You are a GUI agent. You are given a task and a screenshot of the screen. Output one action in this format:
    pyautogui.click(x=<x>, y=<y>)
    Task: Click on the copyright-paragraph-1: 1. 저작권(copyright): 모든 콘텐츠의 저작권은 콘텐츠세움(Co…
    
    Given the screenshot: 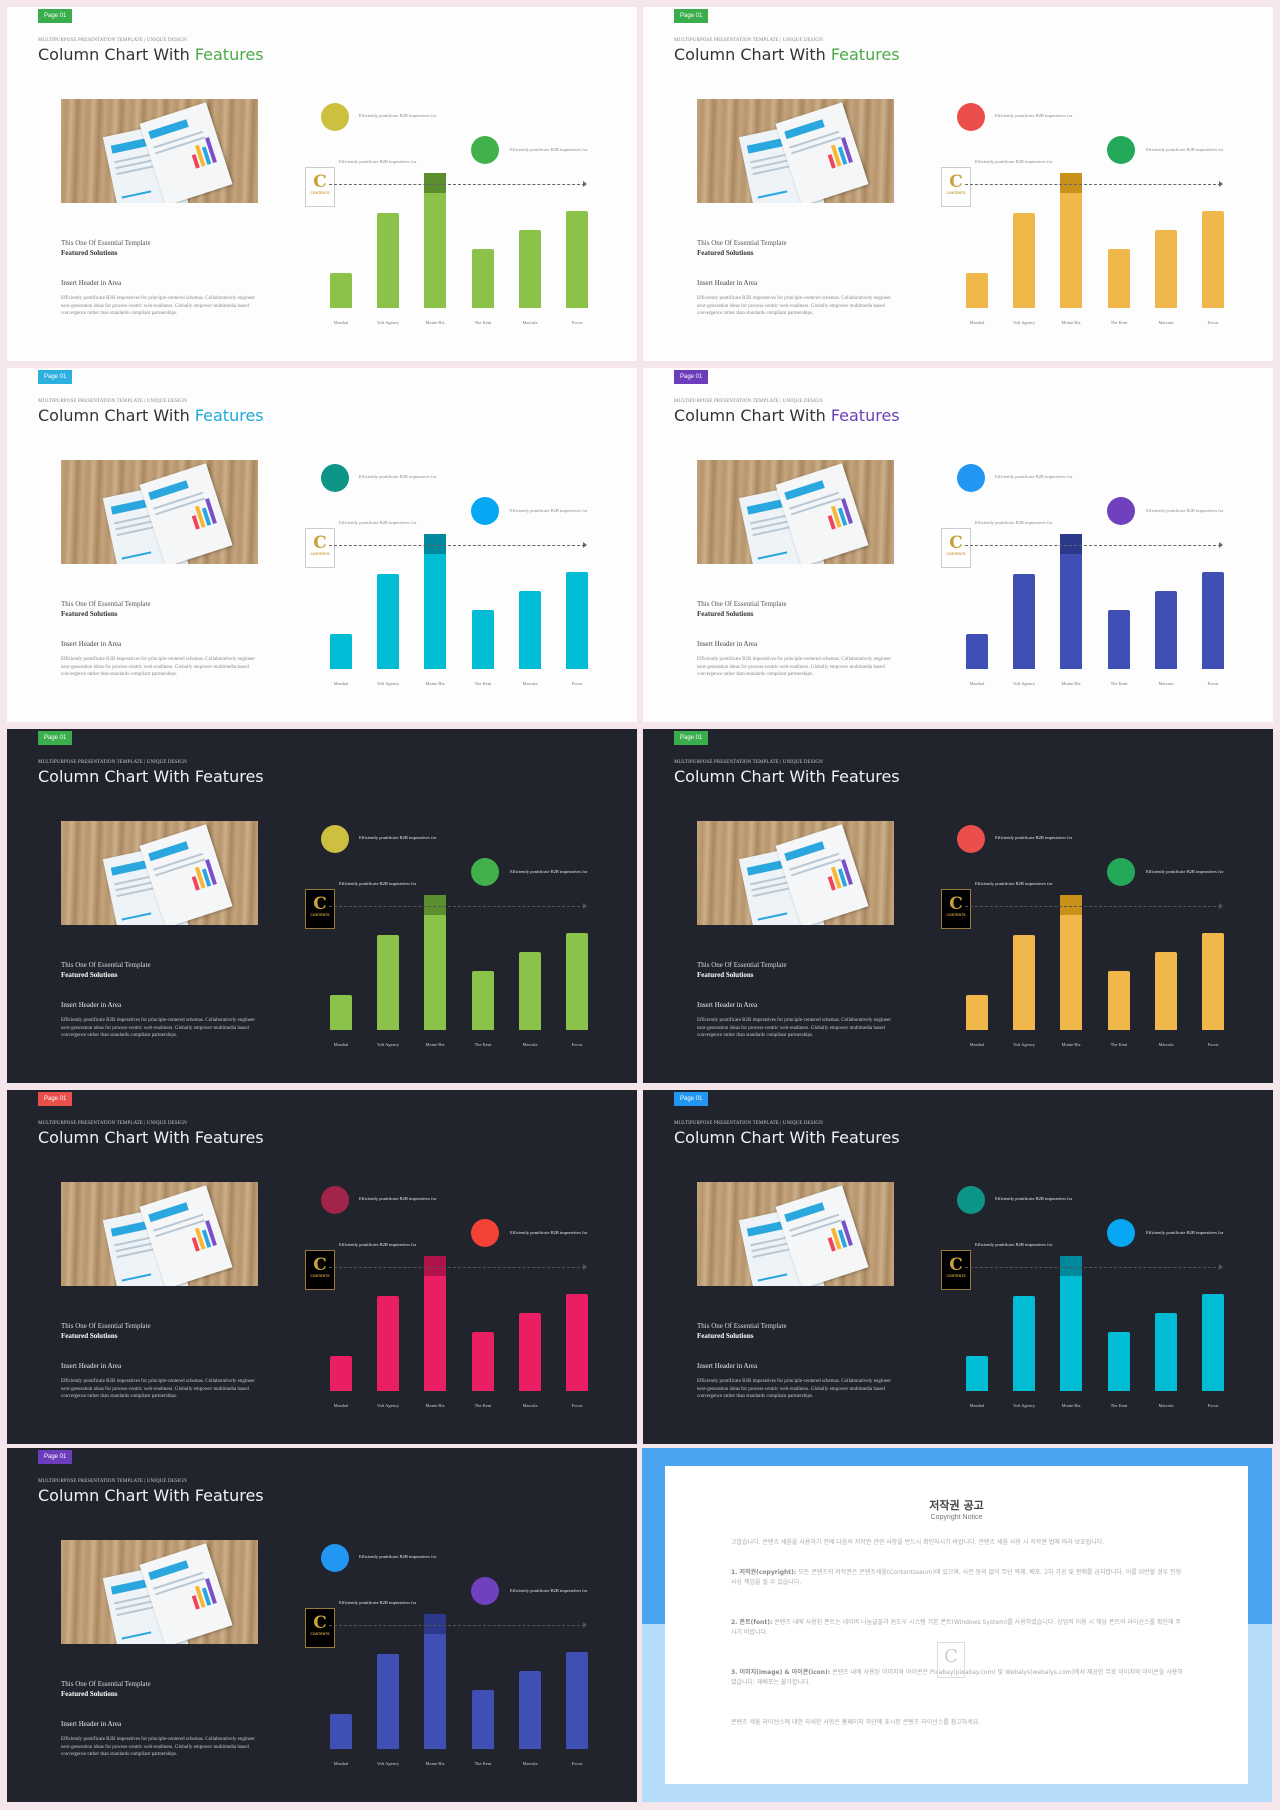 What is the action you would take?
    pyautogui.click(x=957, y=1578)
    